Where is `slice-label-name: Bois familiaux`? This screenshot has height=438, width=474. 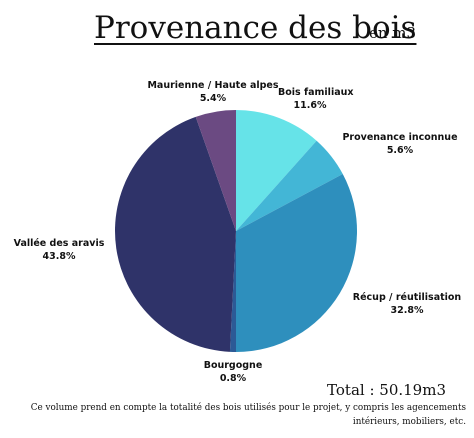
slice-label-name: Bois familiaux is located at coordinates (316, 92).